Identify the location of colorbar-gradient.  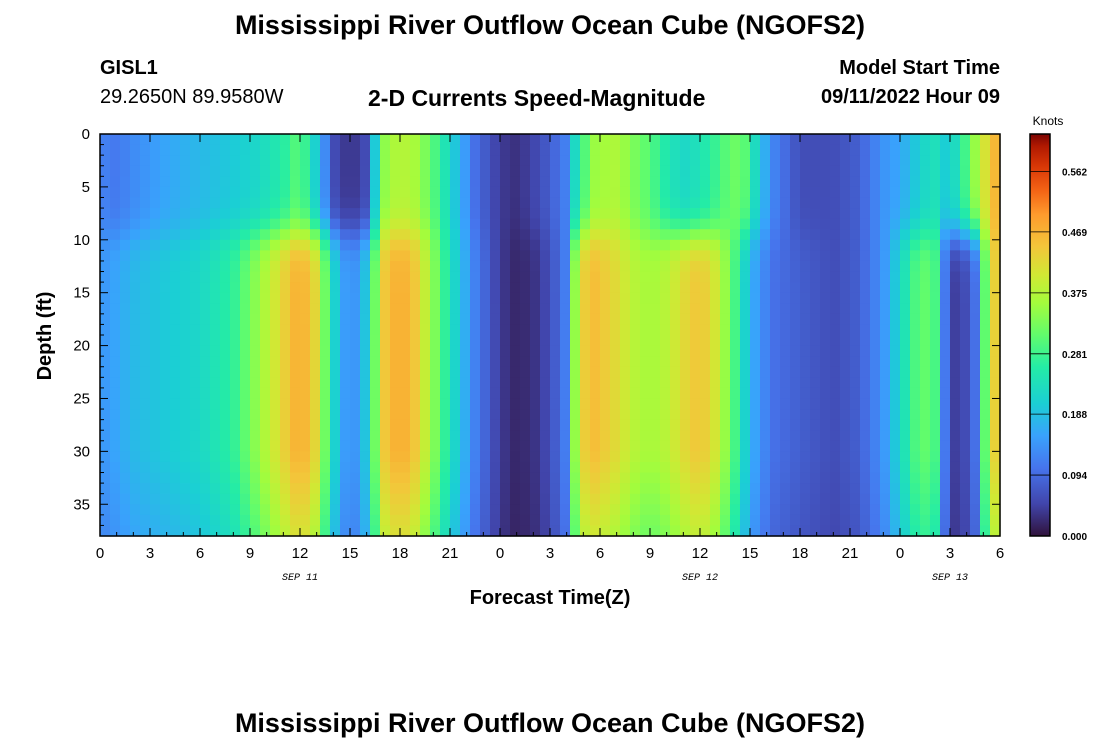
(1040, 335).